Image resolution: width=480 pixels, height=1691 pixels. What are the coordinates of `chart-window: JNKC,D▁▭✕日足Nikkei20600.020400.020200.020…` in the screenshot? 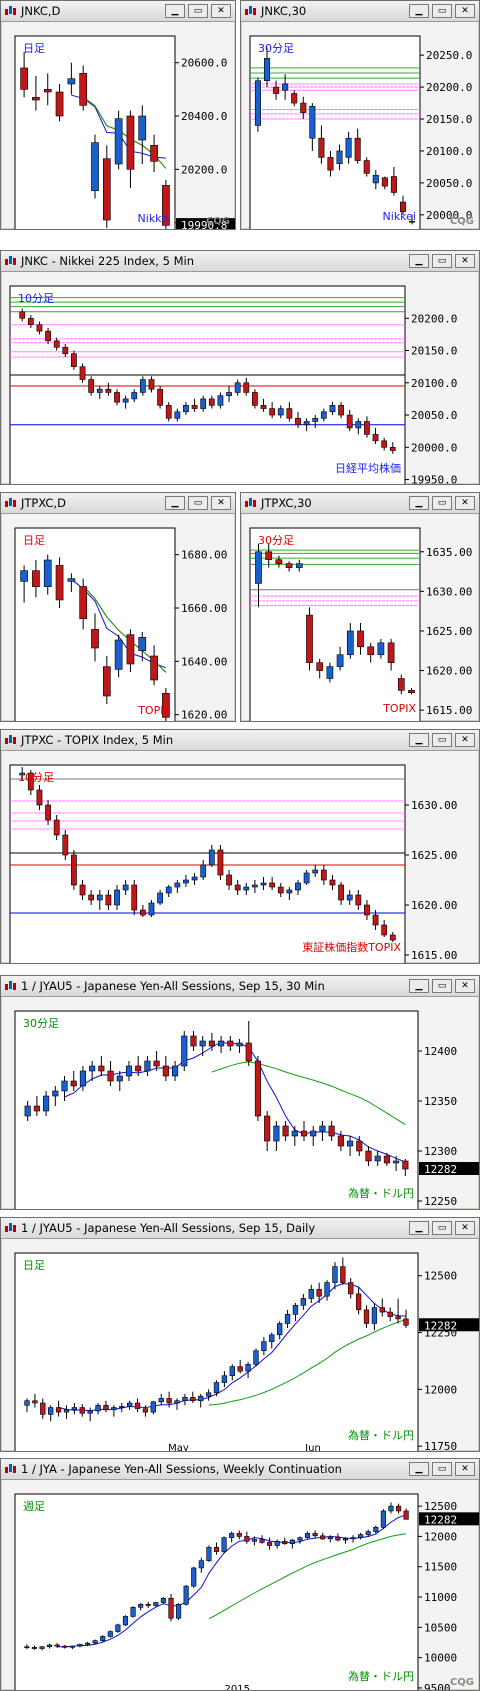 It's located at (118, 115).